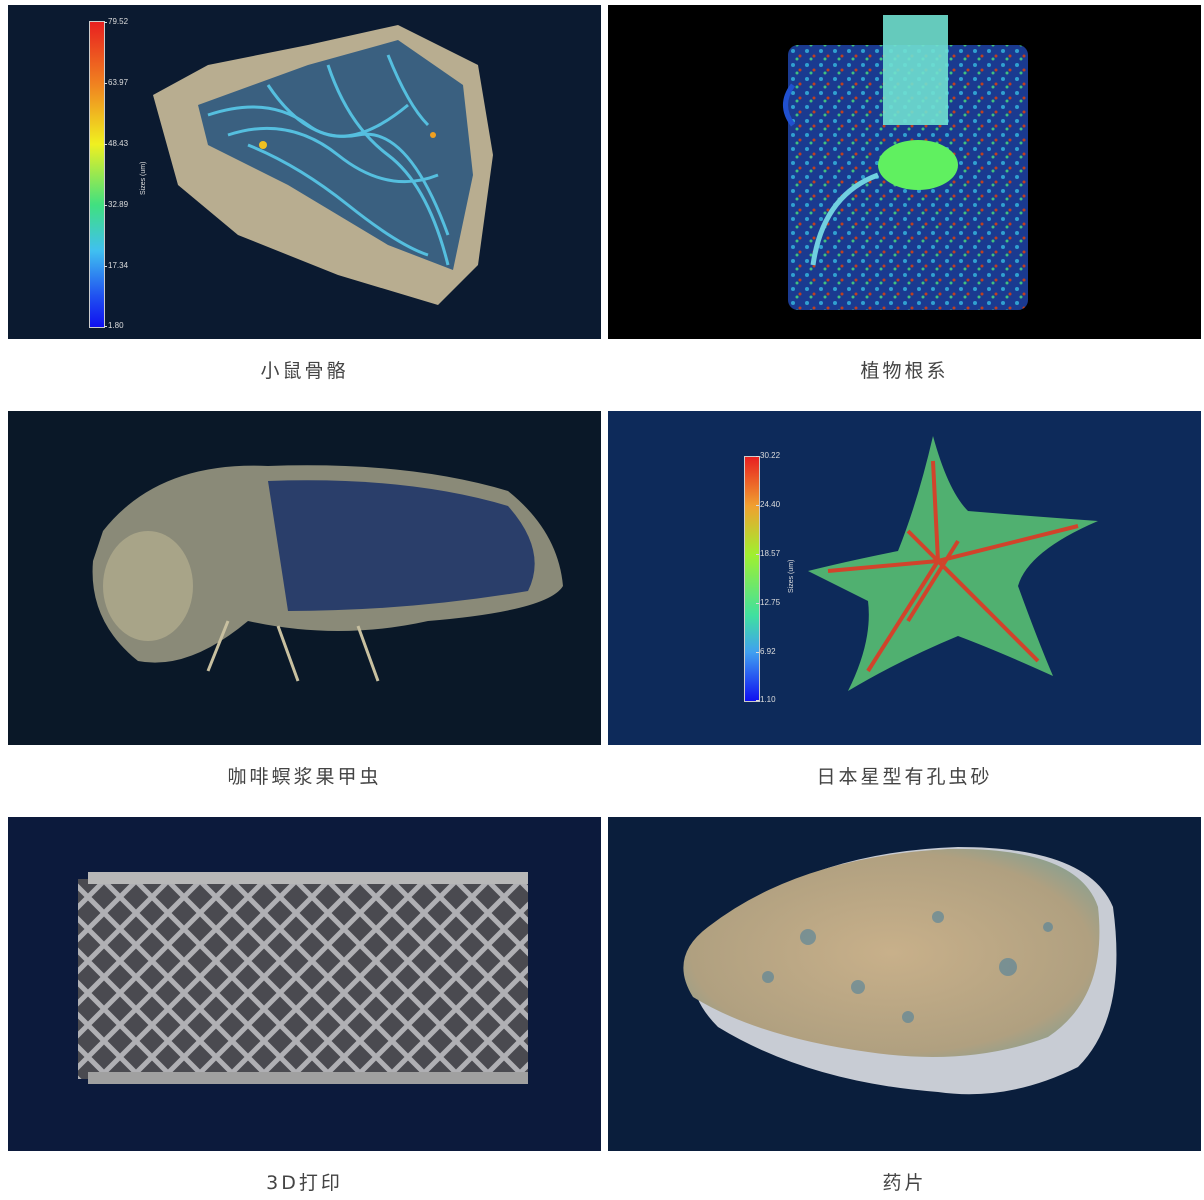 This screenshot has width=1204, height=1200. Describe the element at coordinates (766, 651) in the screenshot. I see `colorbar-tick: 6.92` at that location.